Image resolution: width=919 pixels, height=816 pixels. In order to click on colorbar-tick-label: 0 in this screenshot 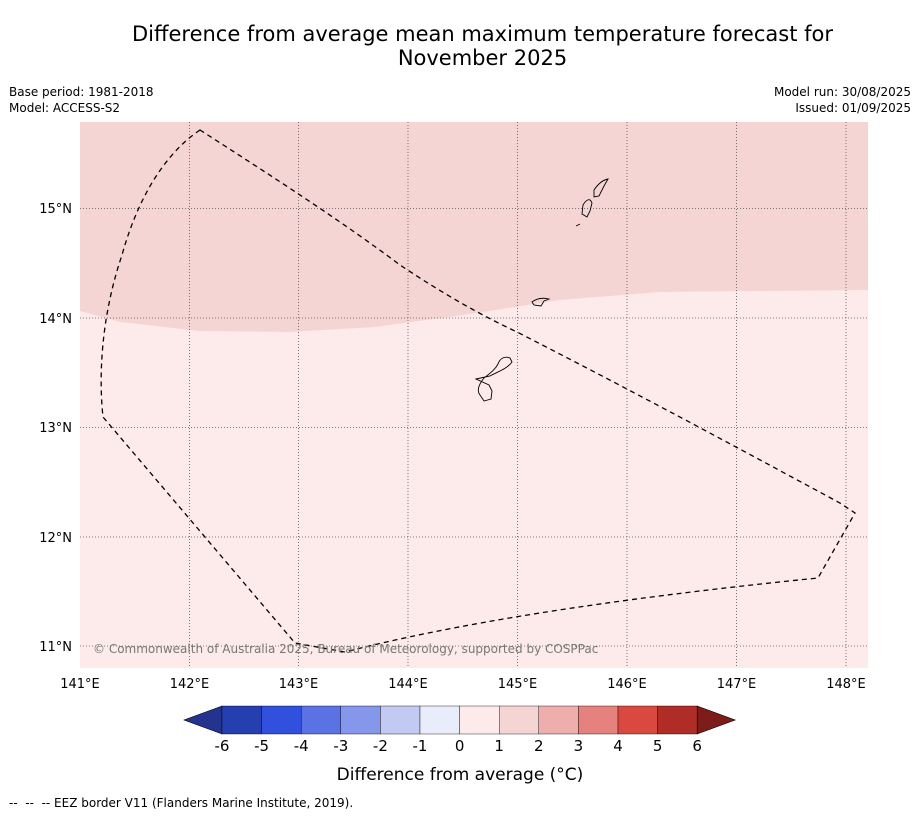, I will do `click(460, 746)`.